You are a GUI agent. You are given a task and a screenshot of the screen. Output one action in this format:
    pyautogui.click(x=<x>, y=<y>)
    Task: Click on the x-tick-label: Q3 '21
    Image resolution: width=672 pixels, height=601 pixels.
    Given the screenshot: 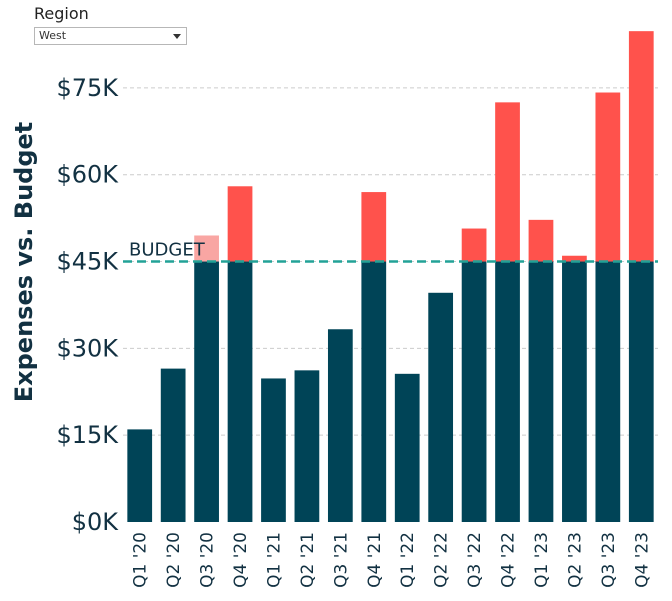 What is the action you would take?
    pyautogui.click(x=341, y=560)
    